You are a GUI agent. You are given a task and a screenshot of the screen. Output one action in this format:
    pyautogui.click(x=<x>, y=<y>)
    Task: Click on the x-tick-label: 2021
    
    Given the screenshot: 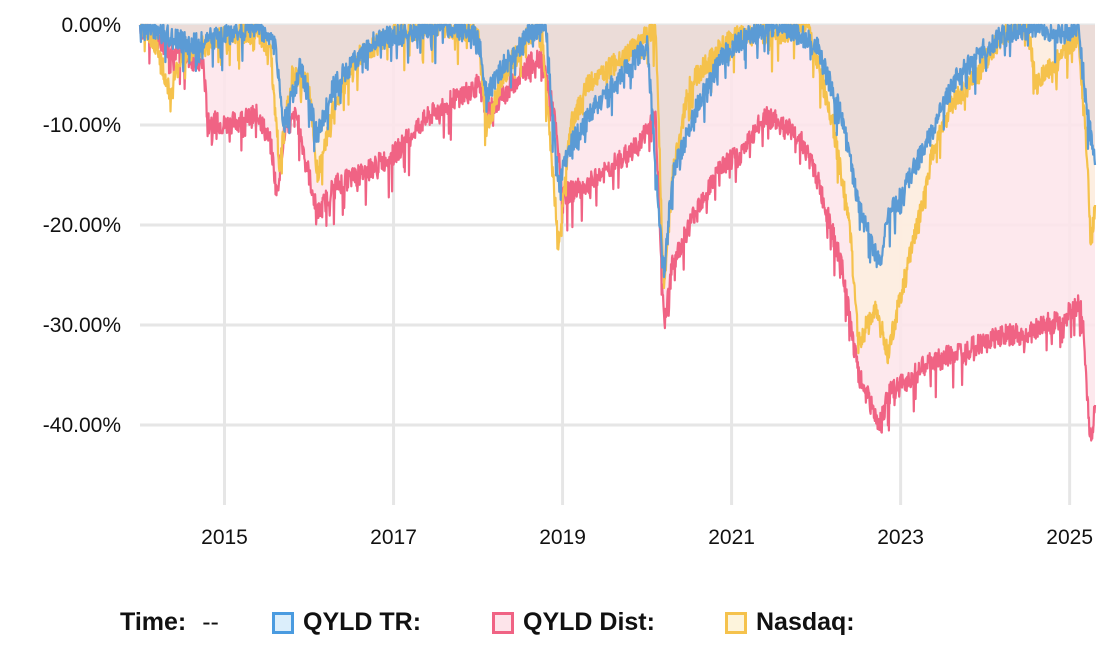 What is the action you would take?
    pyautogui.click(x=731, y=537)
    